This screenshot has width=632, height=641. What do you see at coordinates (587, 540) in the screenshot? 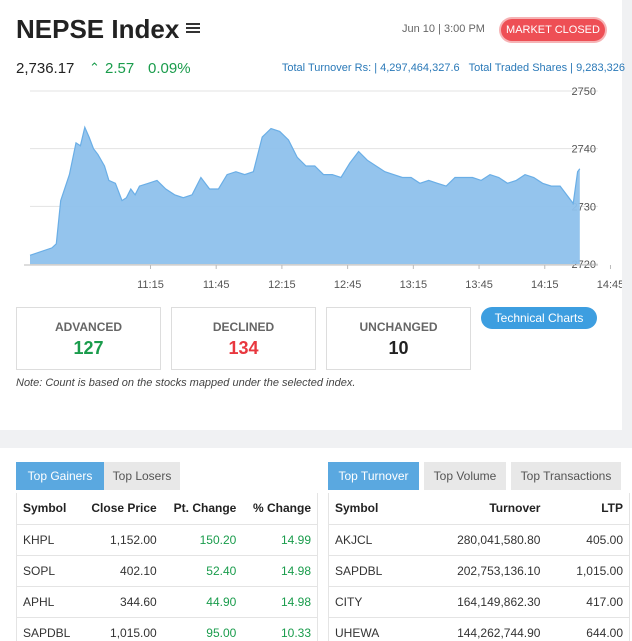
I see `ltp-cell: 405.00` at bounding box center [587, 540].